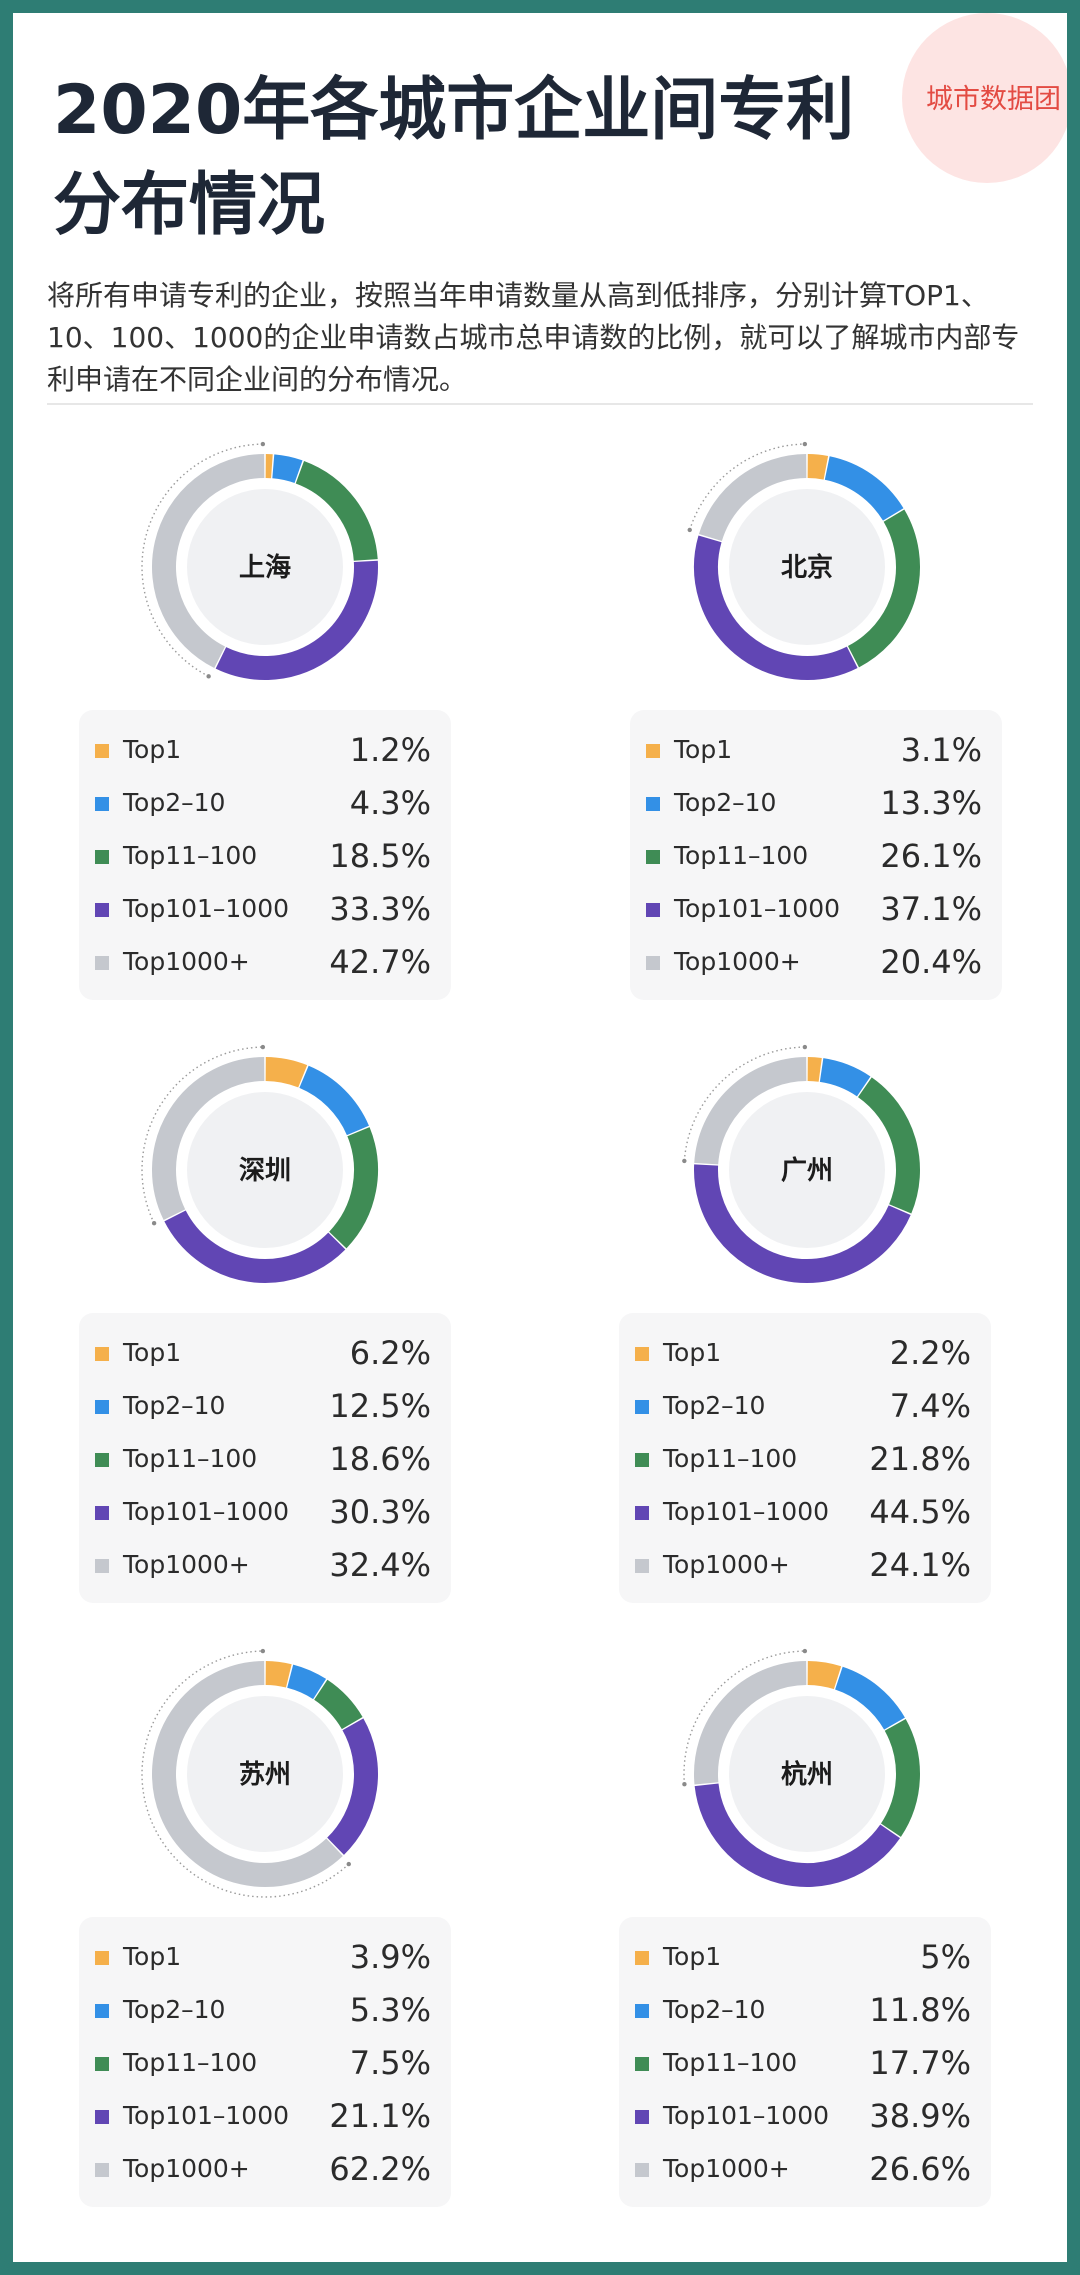  What do you see at coordinates (803, 2064) in the screenshot?
I see `legend-row: Top11–100 17.7%` at bounding box center [803, 2064].